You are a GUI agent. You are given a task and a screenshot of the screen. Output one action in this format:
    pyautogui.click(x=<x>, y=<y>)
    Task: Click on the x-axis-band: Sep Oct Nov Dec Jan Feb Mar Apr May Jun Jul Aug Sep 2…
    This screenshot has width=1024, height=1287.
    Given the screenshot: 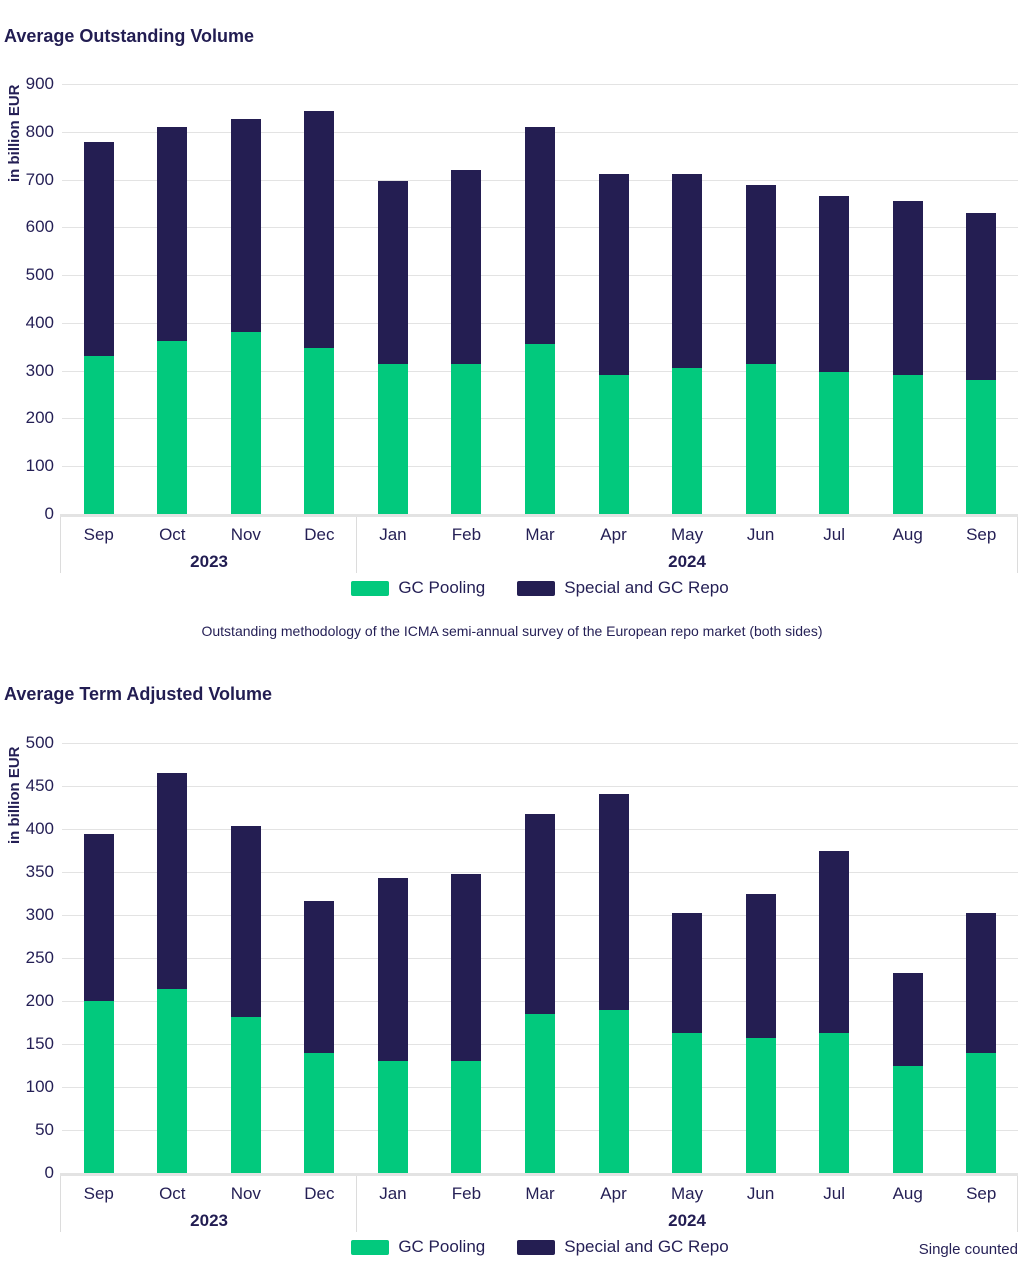 What is the action you would take?
    pyautogui.click(x=539, y=1203)
    